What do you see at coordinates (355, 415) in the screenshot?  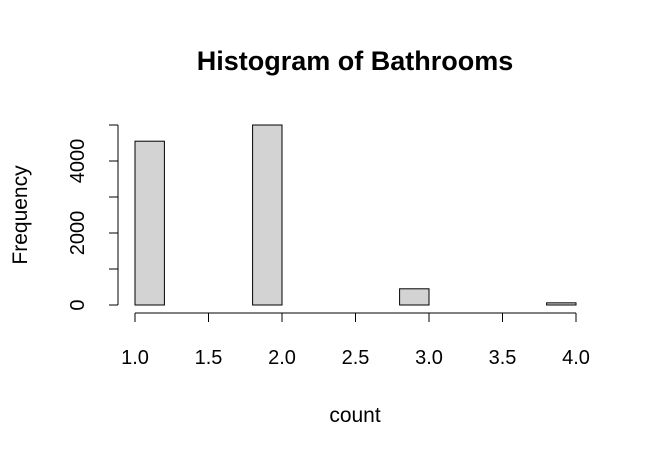 I see `x-axis-label: count` at bounding box center [355, 415].